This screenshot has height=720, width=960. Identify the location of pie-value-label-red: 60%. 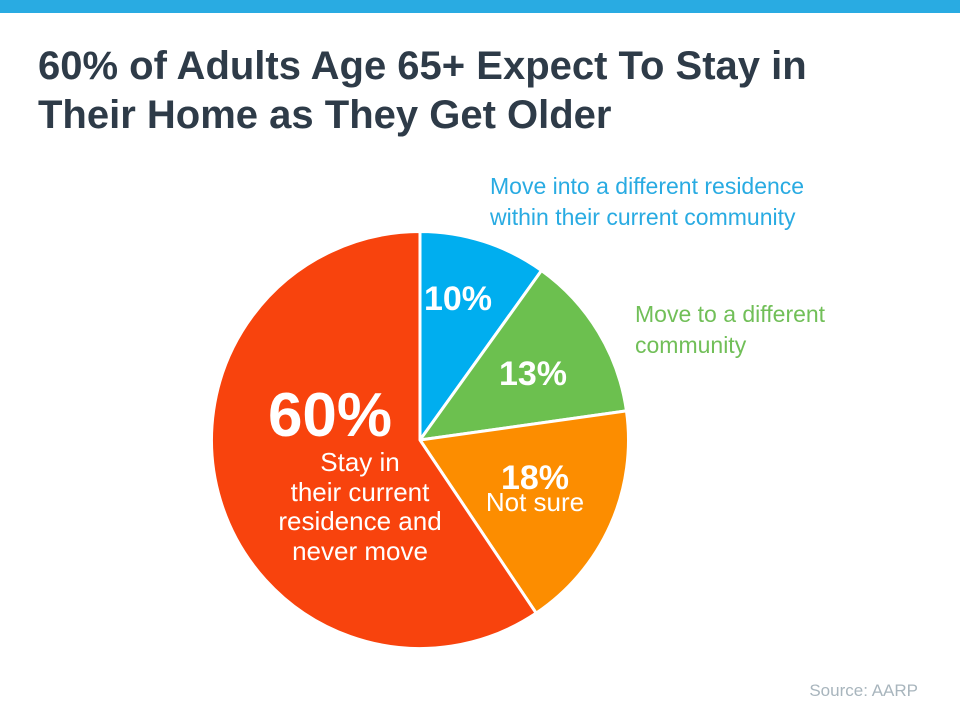
(330, 415).